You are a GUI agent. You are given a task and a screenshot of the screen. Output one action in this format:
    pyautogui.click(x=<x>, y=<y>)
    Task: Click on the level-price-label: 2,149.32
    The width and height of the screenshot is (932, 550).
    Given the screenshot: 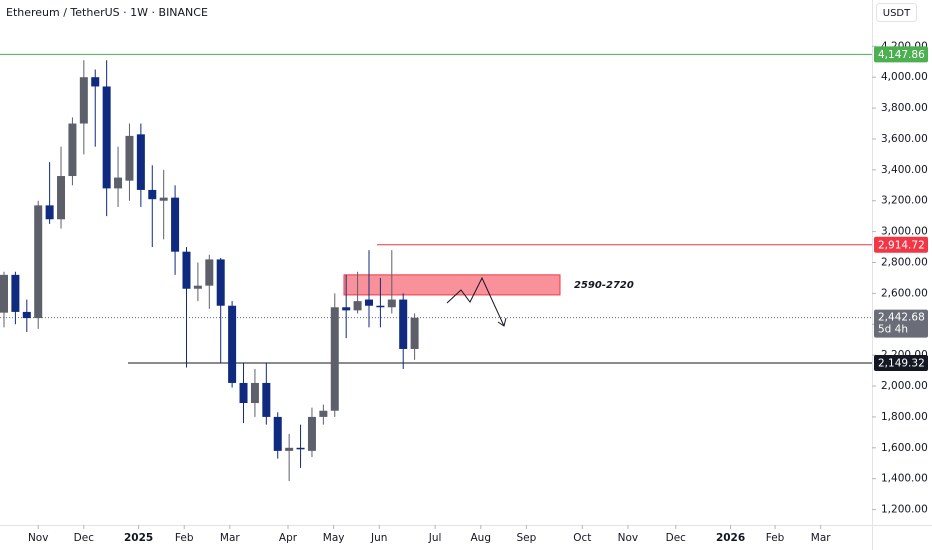 What is the action you would take?
    pyautogui.click(x=901, y=363)
    